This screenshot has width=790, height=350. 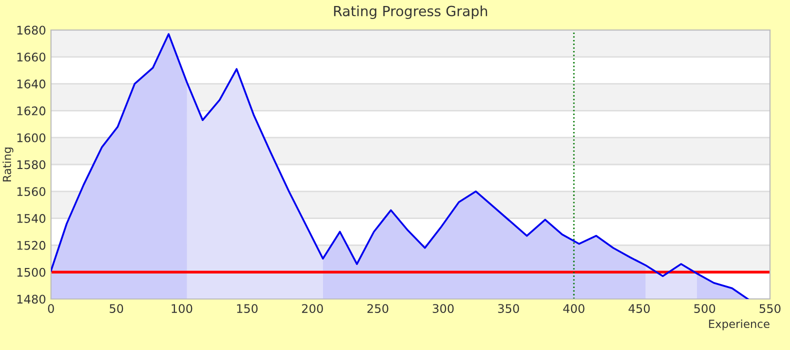 What do you see at coordinates (770, 308) in the screenshot?
I see `x-tick-label: 550` at bounding box center [770, 308].